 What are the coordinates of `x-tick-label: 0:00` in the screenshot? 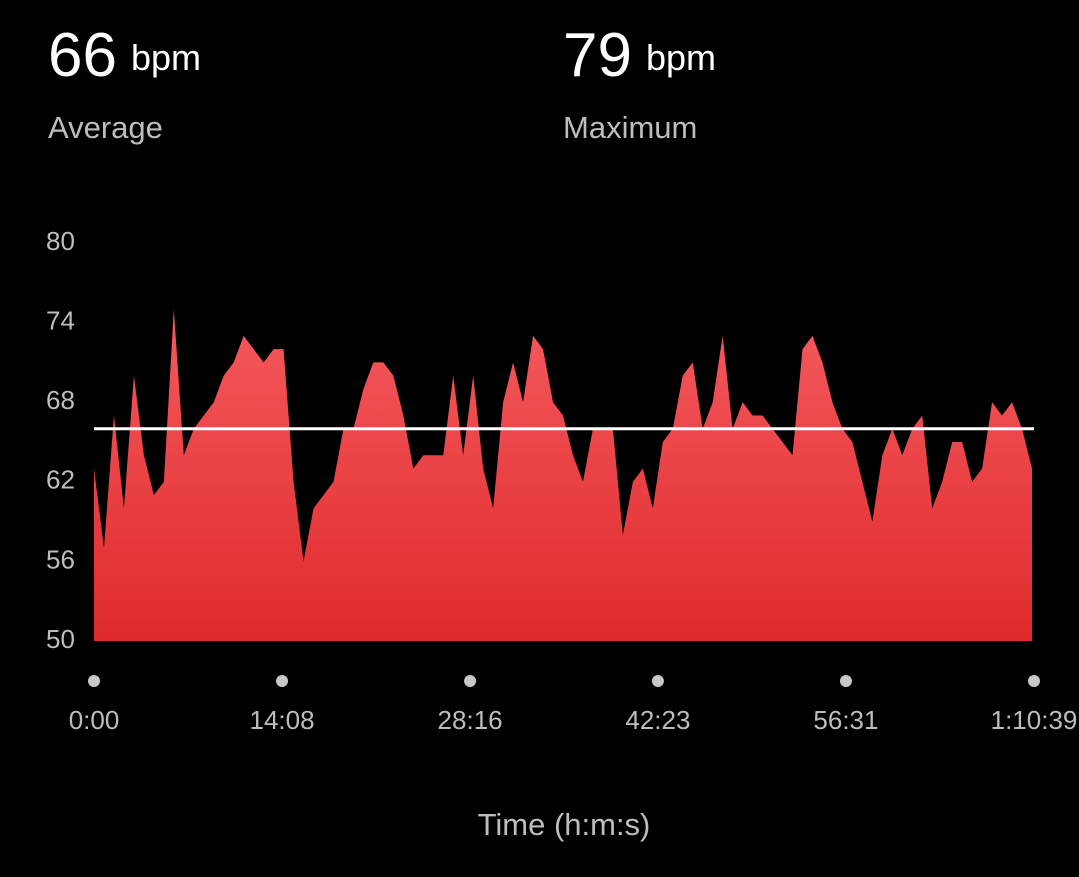 It's located at (94, 720).